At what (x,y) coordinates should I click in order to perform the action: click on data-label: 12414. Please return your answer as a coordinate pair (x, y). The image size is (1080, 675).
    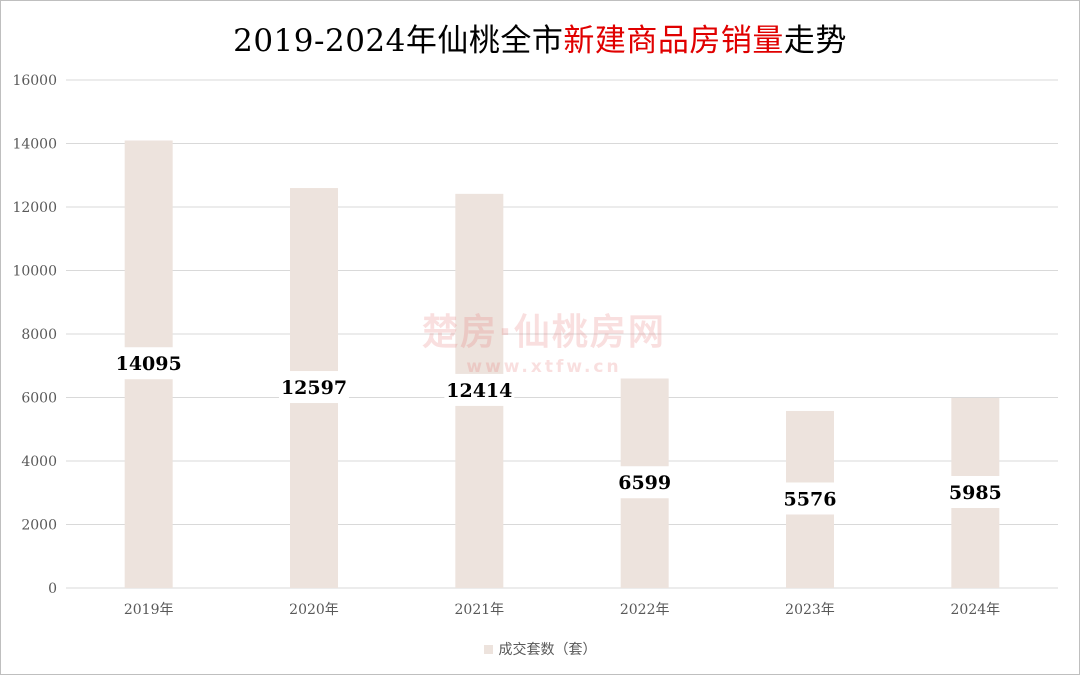
    Looking at the image, I should click on (479, 391).